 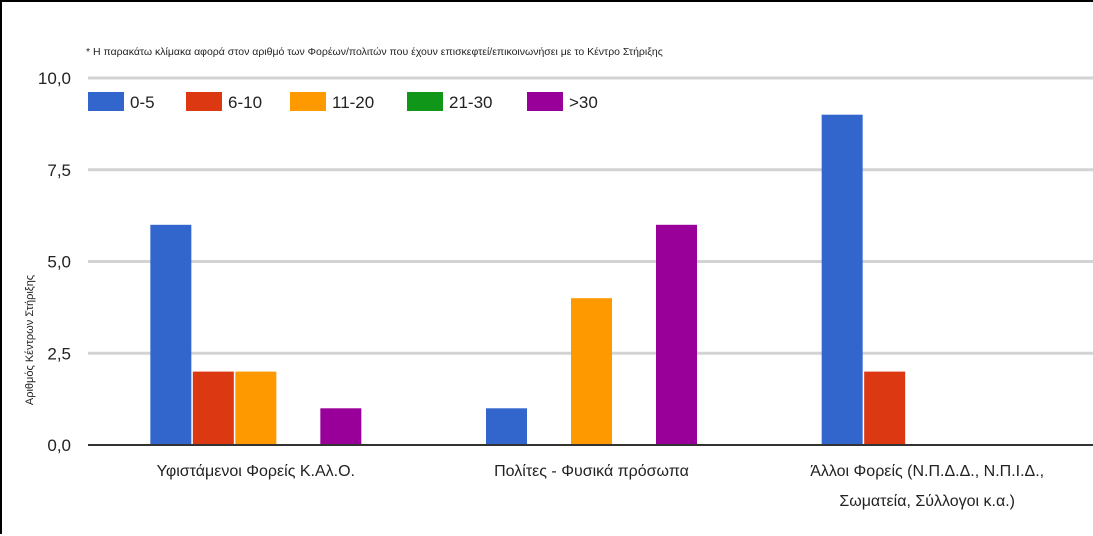 What do you see at coordinates (54, 78) in the screenshot?
I see `y-tick-label: 10,0` at bounding box center [54, 78].